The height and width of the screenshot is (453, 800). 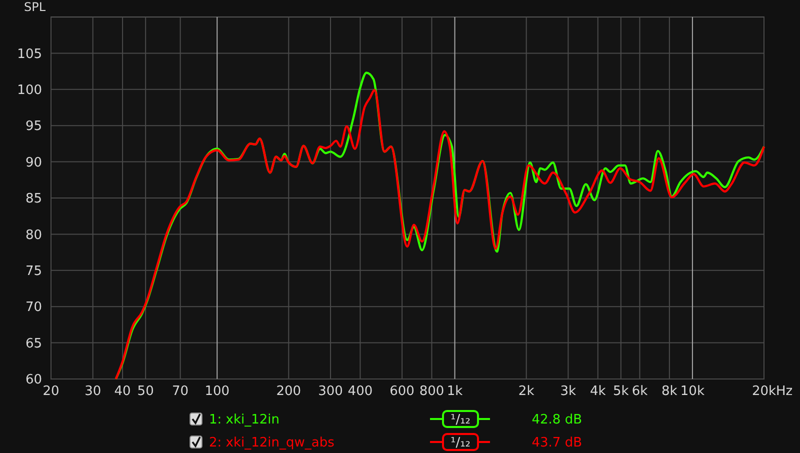 I want to click on text: 1: xki_12in, so click(x=244, y=420).